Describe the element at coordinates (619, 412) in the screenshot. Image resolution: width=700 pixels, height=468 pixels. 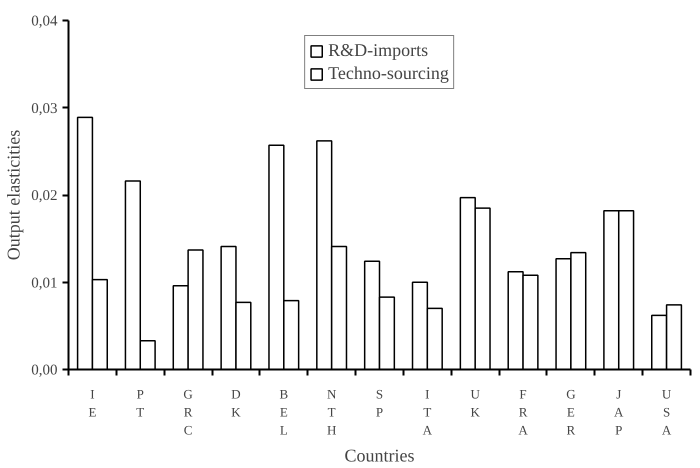
I see `x-tick-label: JAP` at that location.